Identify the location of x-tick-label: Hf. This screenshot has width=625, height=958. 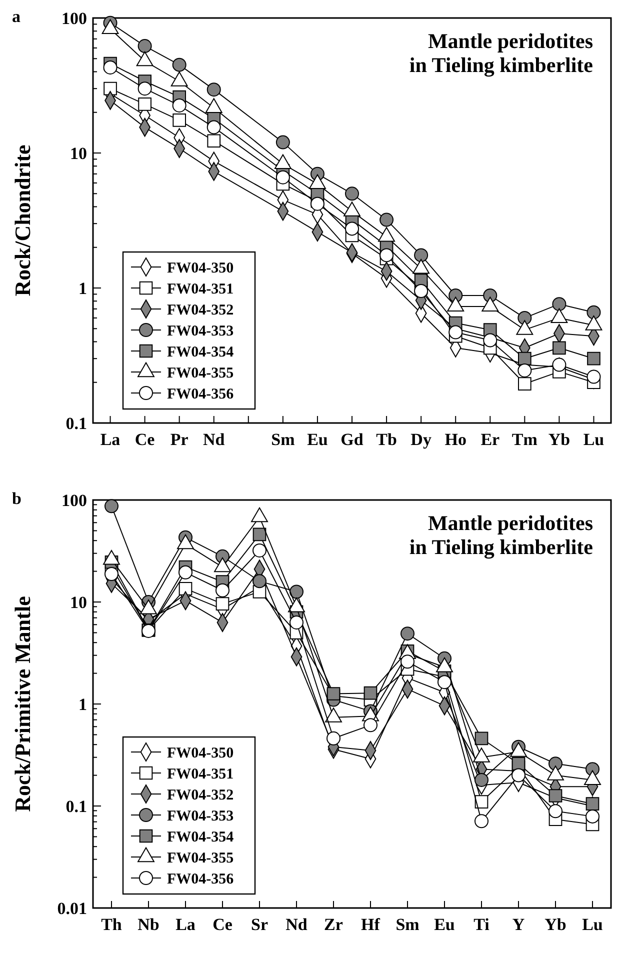
(370, 924).